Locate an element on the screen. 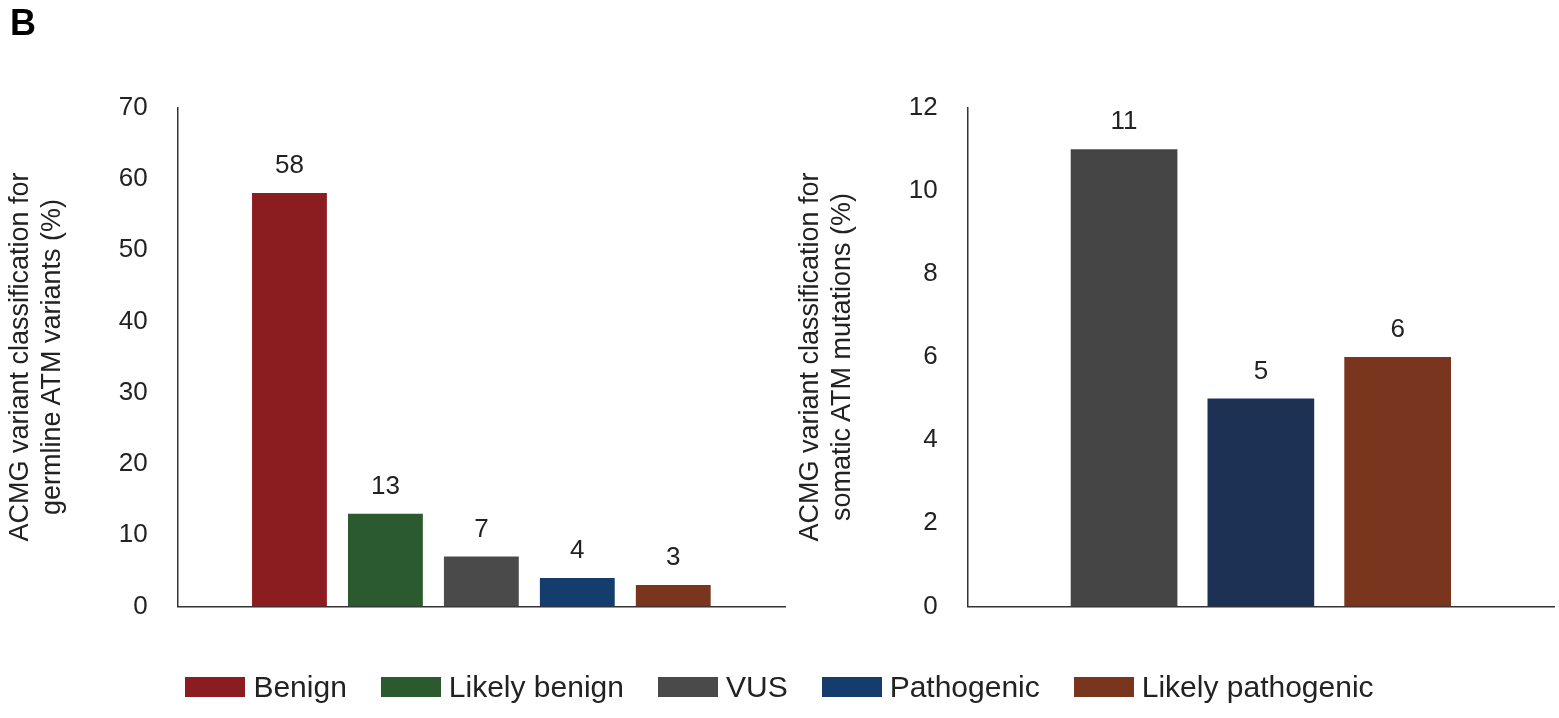  y-axis-title: ACMG variant classification for germline ATM variants (%) is located at coordinates (35, 357).